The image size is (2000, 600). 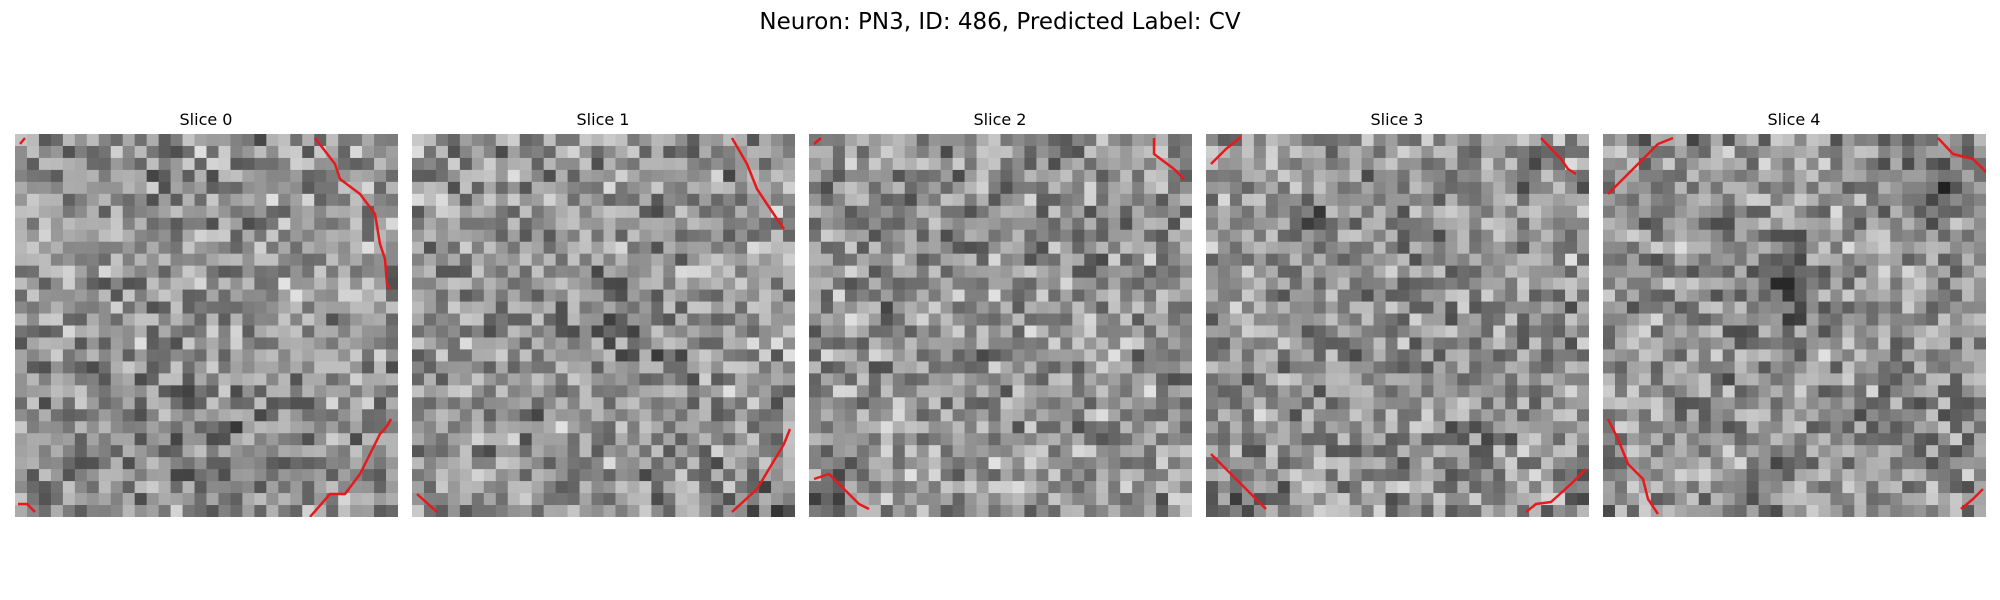 I want to click on slice-4-image, so click(x=1794, y=325).